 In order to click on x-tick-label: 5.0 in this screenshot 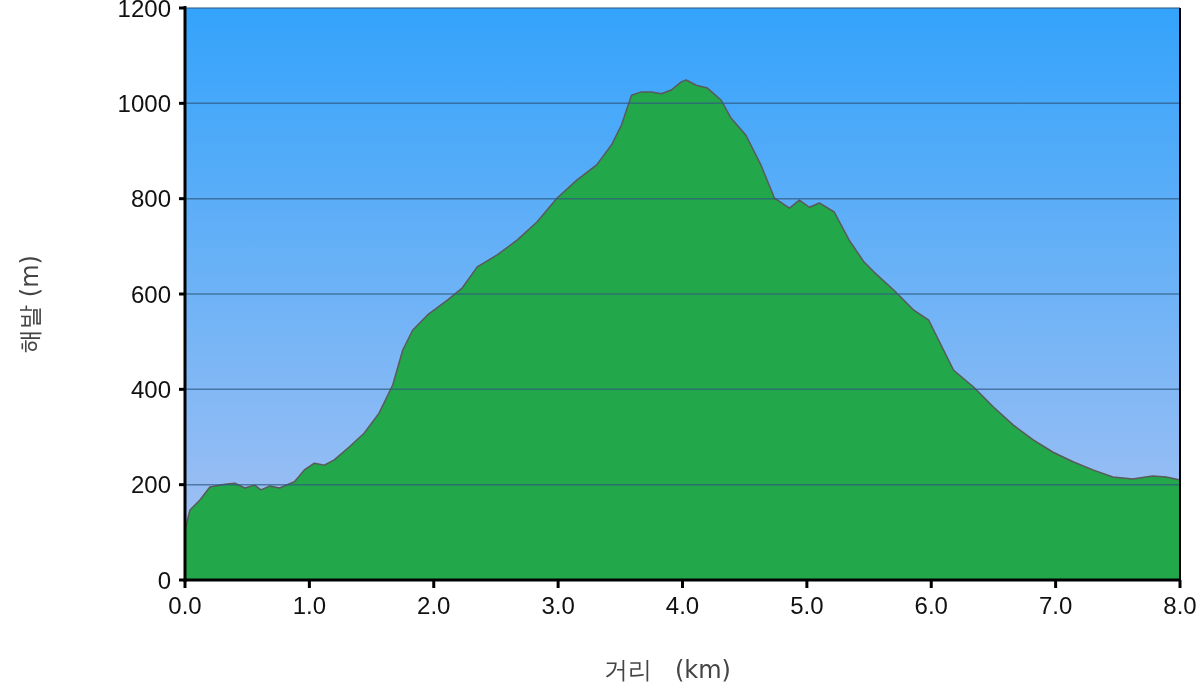, I will do `click(807, 605)`.